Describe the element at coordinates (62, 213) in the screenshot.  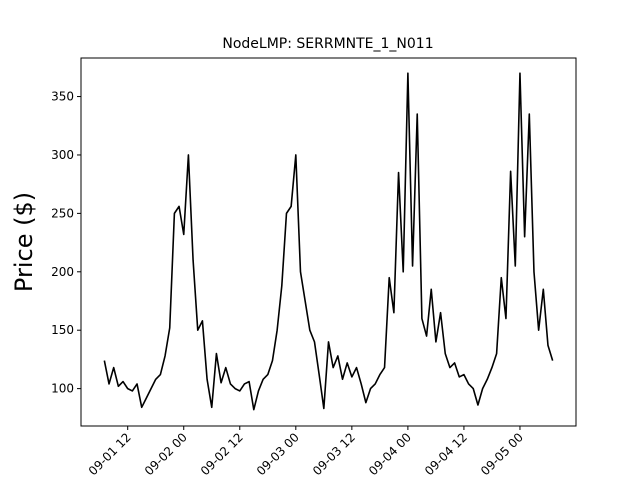
I see `y-tick-label: 250` at that location.